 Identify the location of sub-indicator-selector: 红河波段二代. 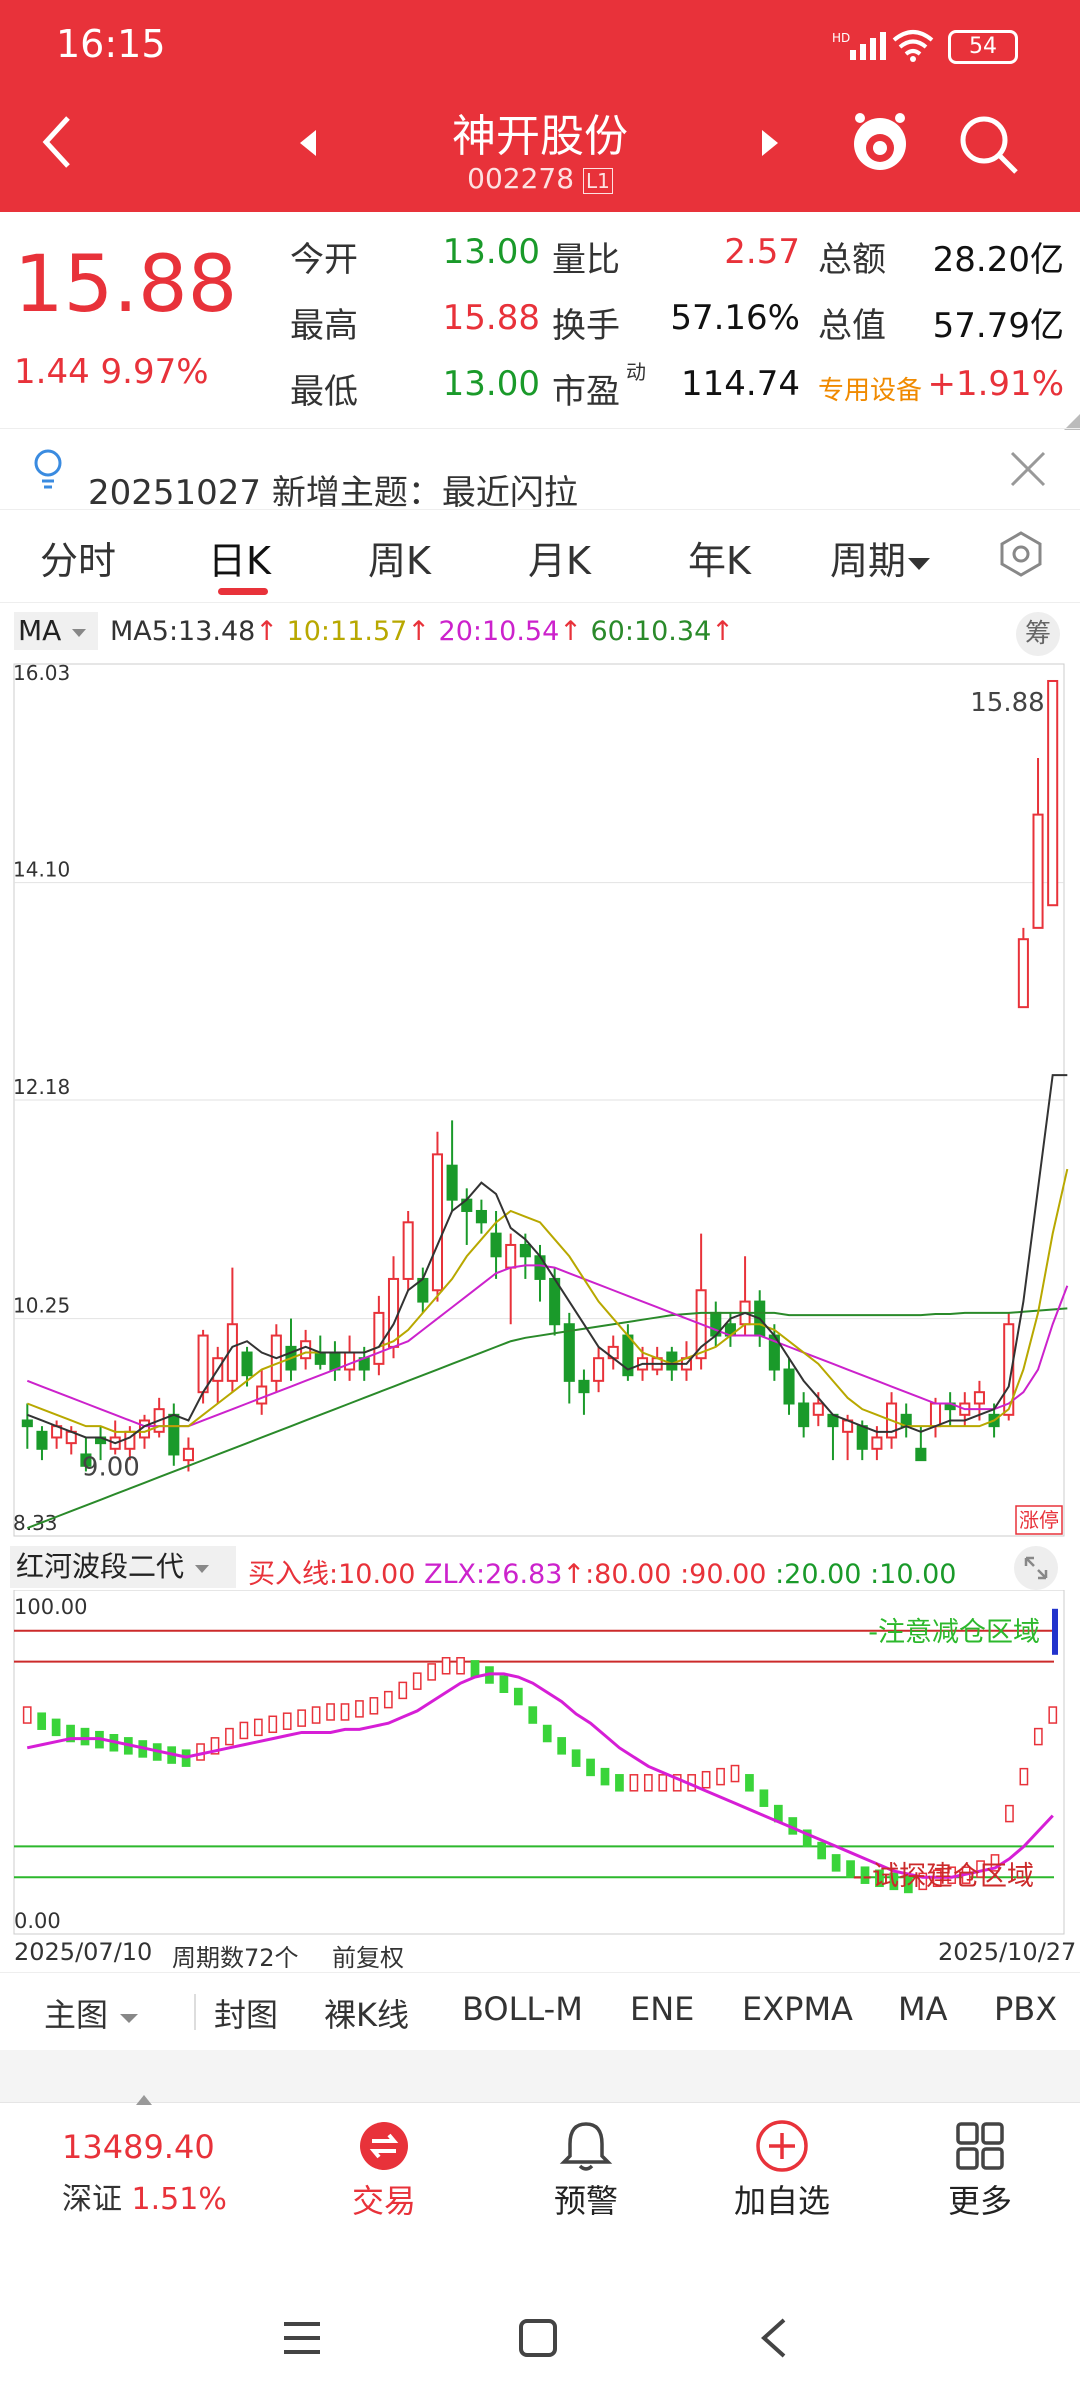
(123, 1567).